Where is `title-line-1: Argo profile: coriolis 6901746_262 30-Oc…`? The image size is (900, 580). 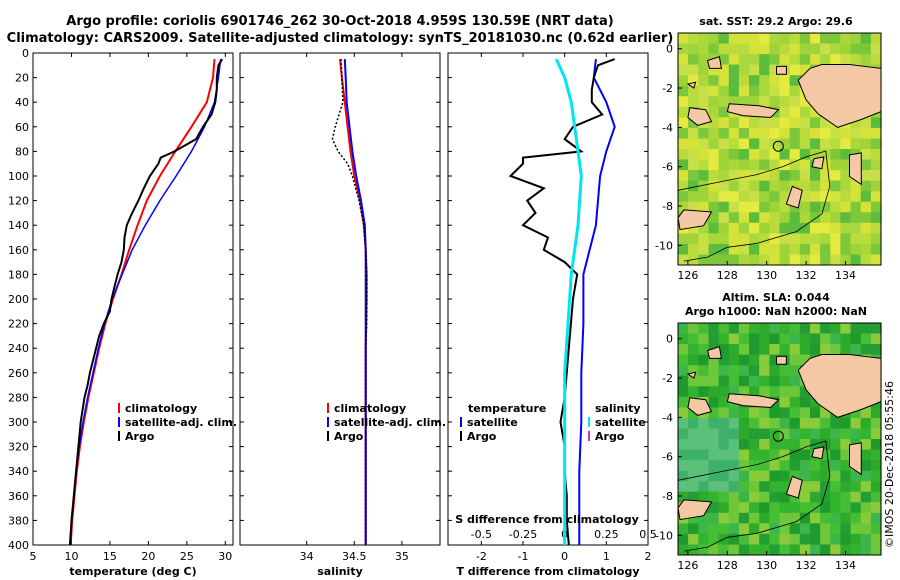
title-line-1: Argo profile: coriolis 6901746_262 30-Oc… is located at coordinates (339, 21).